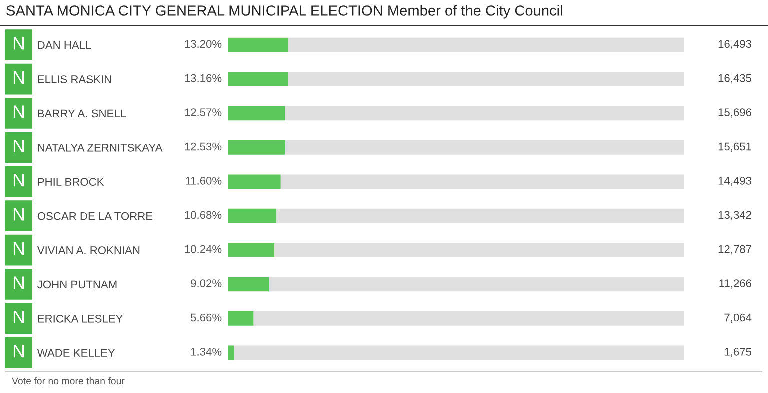  I want to click on data-label: 10.24%, so click(203, 249).